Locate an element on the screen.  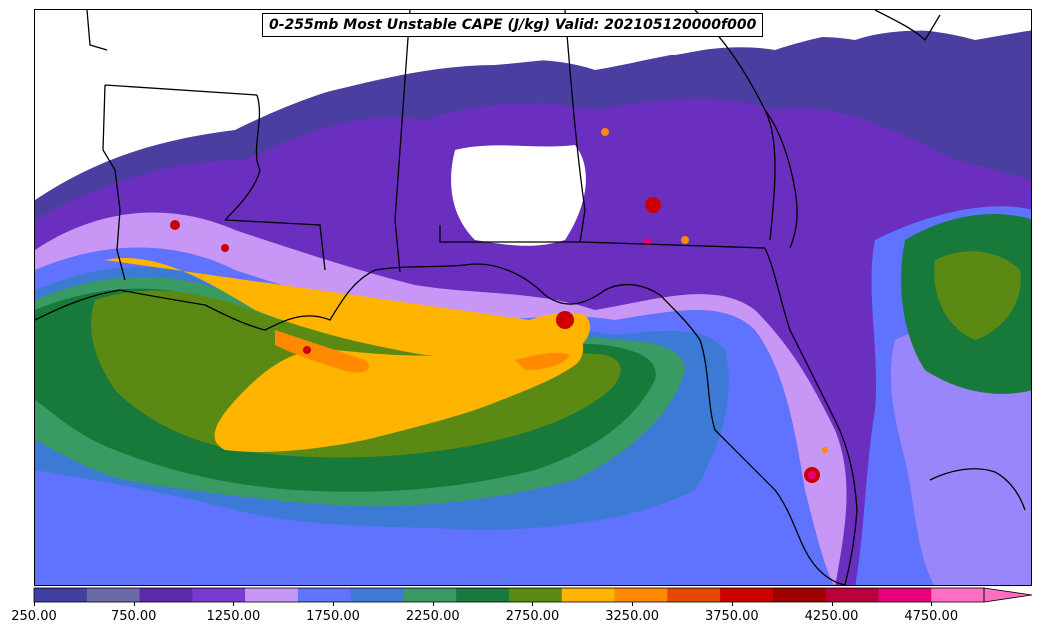
boundary-arkansas-louisiana is located at coordinates (181, 90).